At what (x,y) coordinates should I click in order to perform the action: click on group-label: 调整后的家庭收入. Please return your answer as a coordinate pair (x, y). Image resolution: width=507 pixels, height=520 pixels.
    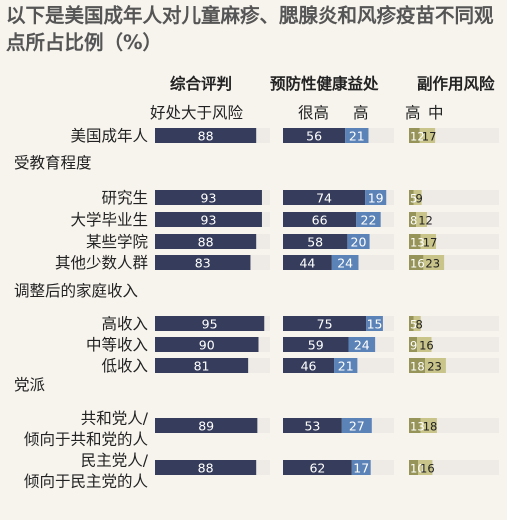
    Looking at the image, I should click on (76, 291).